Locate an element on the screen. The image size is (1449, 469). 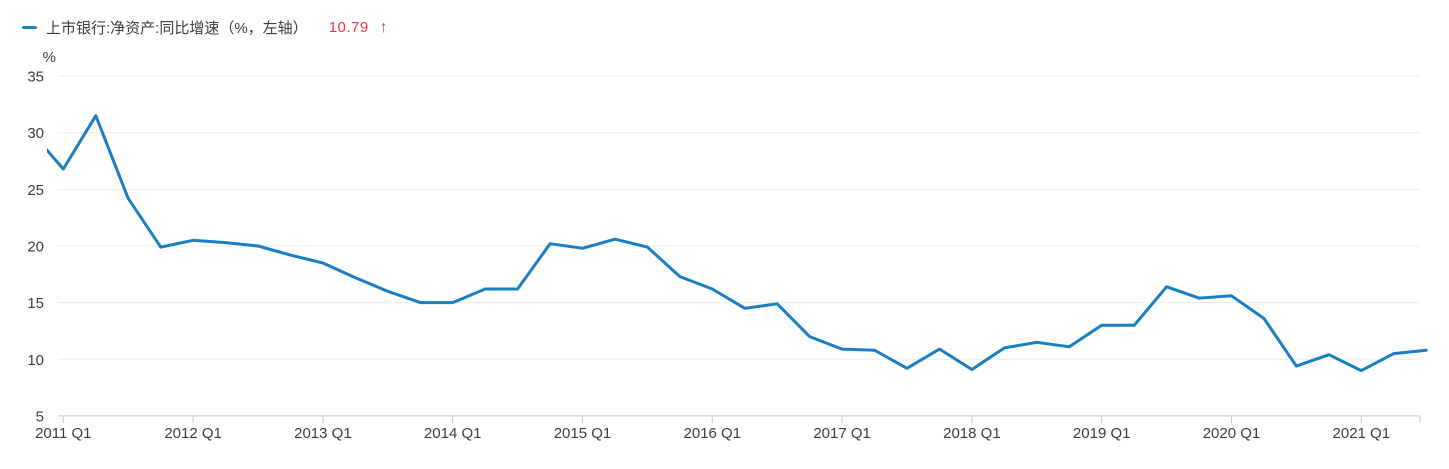
y-axis-unit-label: % is located at coordinates (49, 57).